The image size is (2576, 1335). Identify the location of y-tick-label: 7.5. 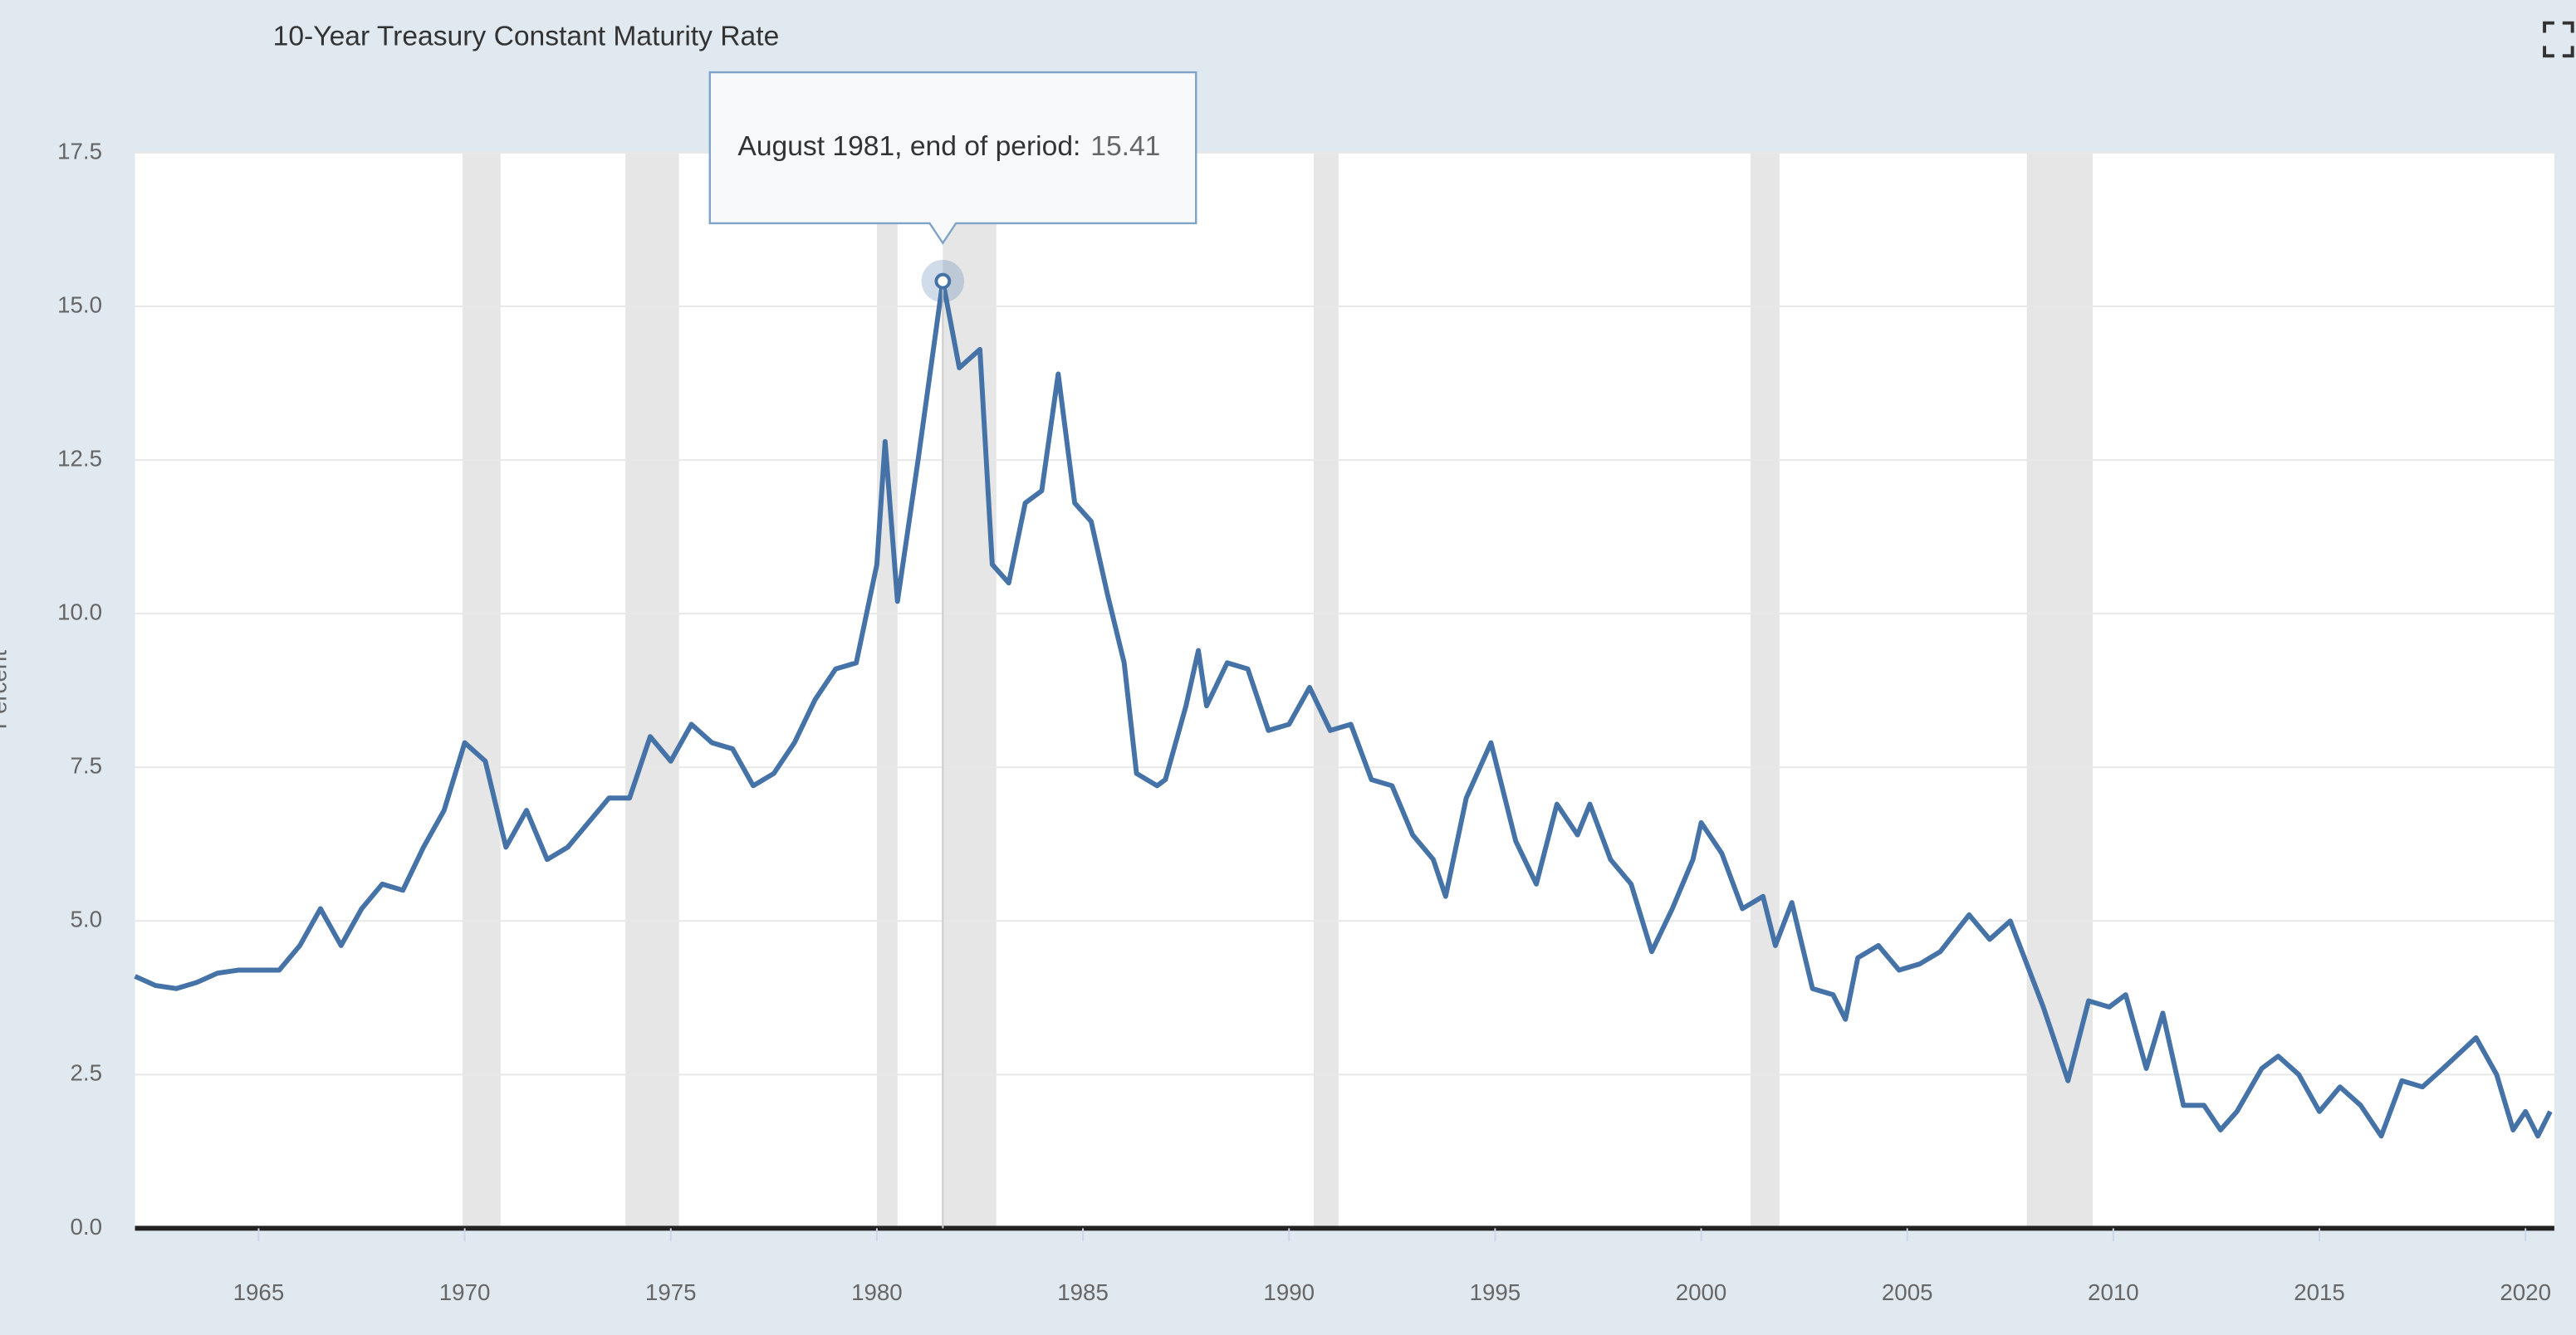
(86, 766).